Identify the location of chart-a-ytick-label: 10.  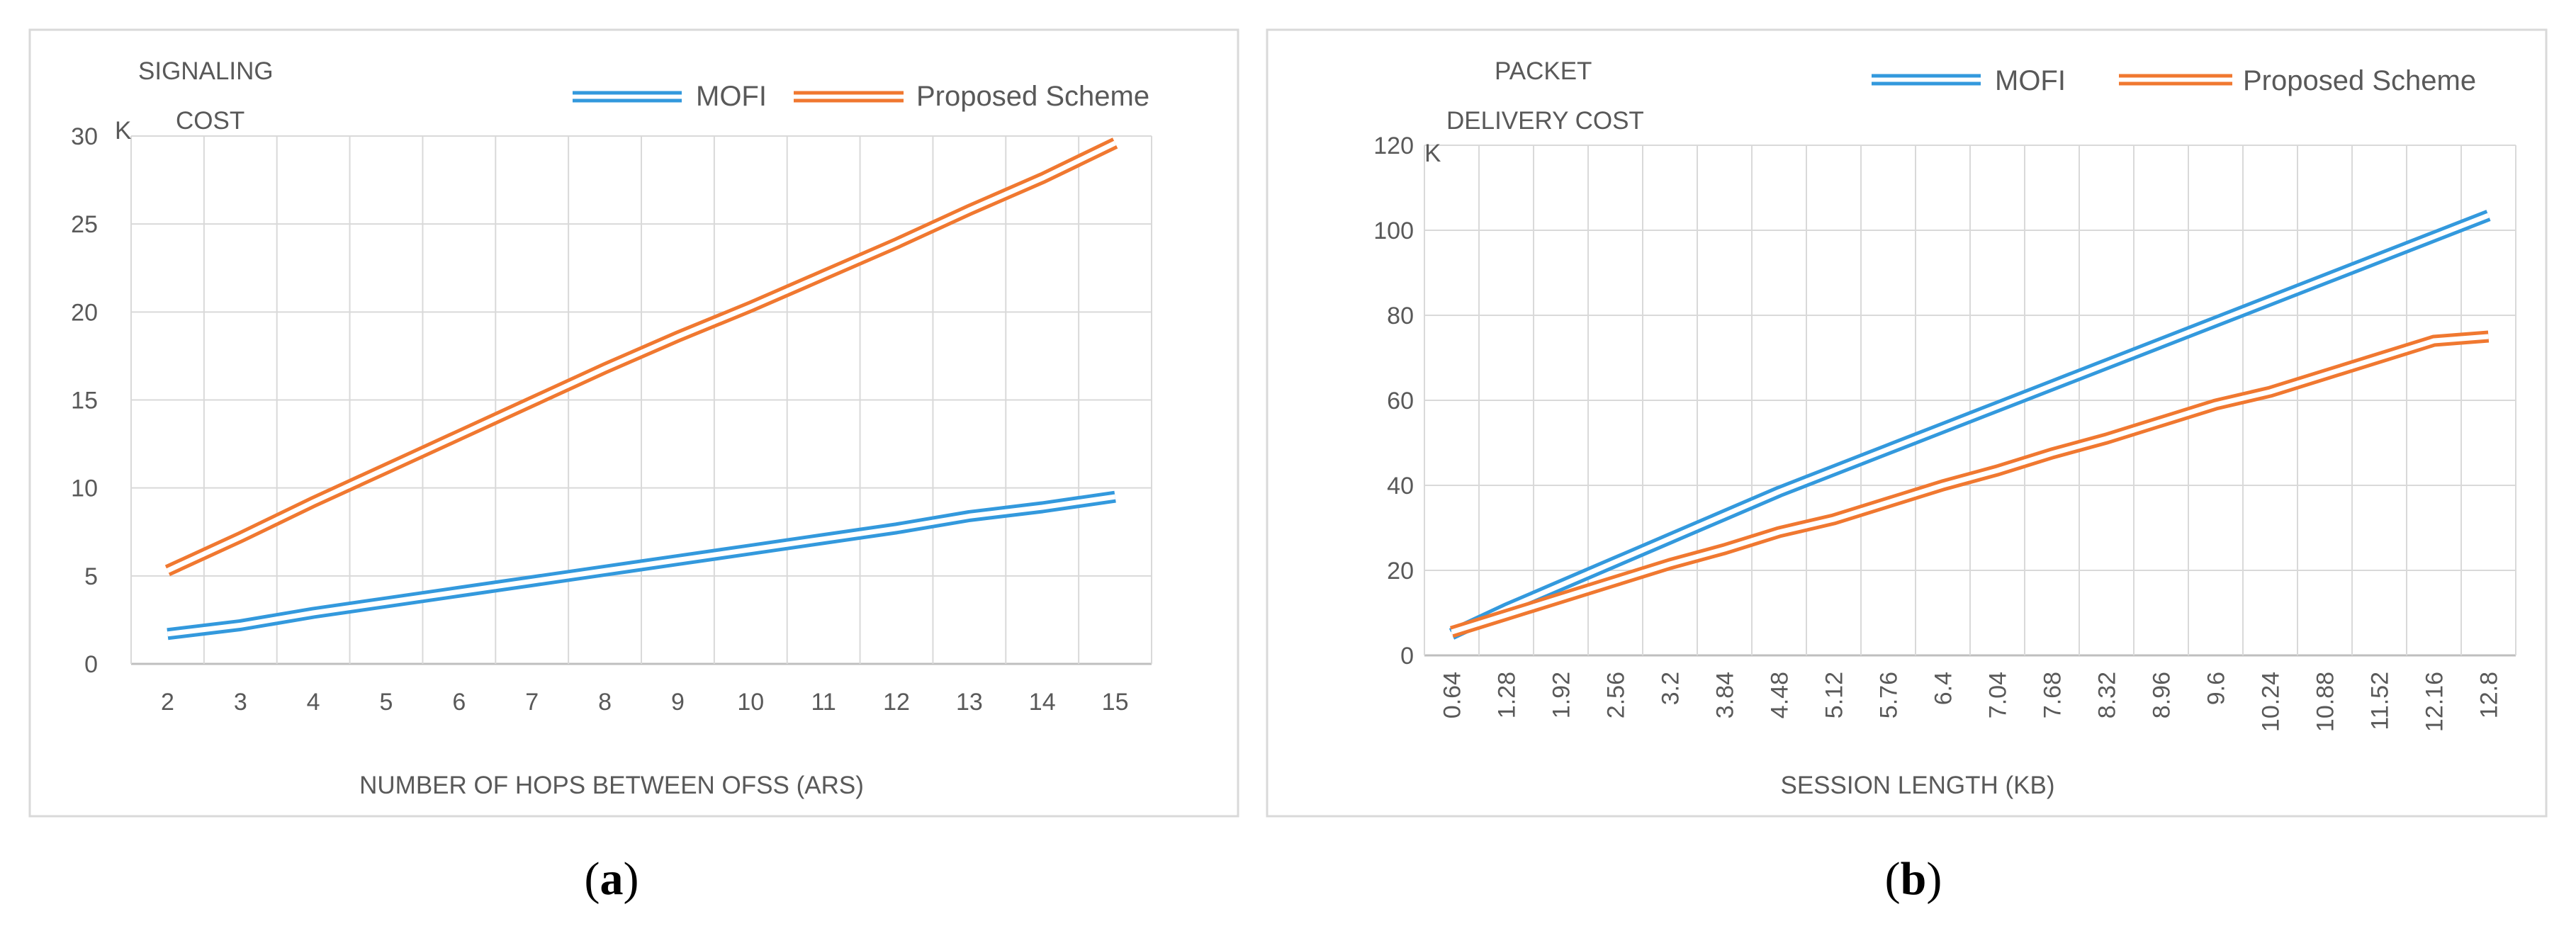
(84, 489).